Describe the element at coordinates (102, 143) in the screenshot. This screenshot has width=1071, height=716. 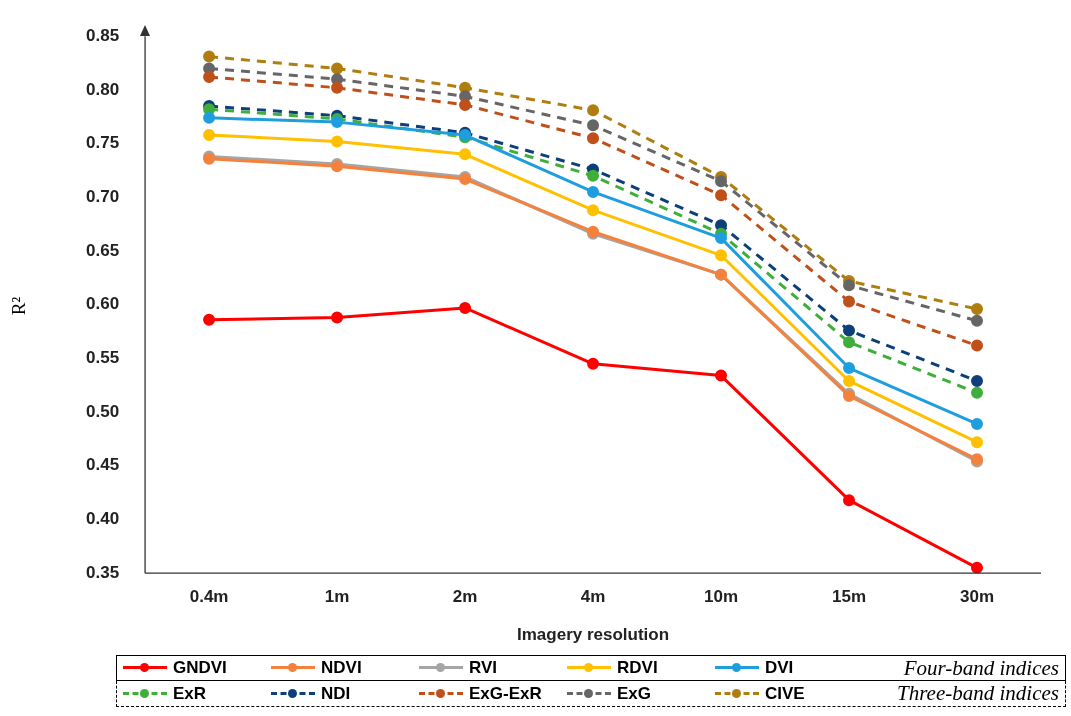
I see `y-tick-label: 0.75` at that location.